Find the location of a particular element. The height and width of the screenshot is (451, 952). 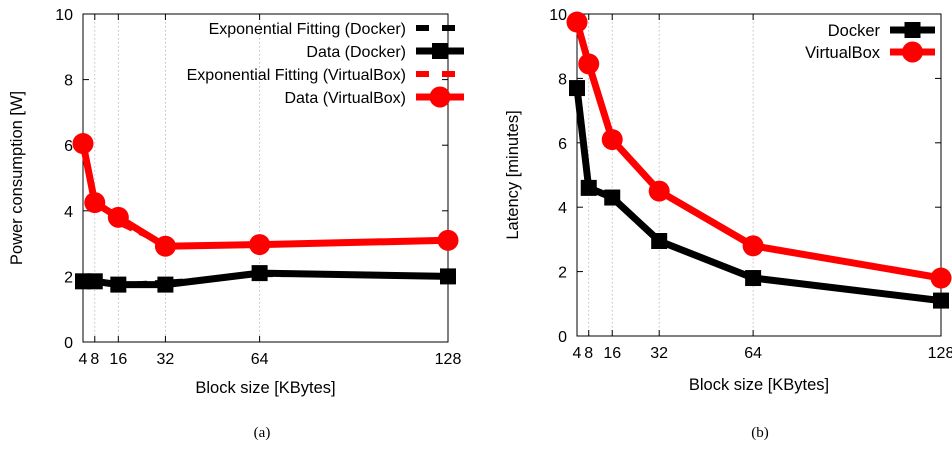

legend: Docker VirtualBox is located at coordinates (870, 42).